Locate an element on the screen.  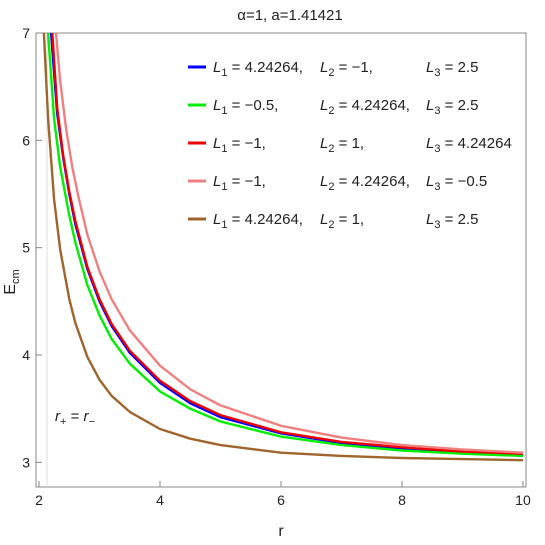
x-axis-title: r is located at coordinates (281, 531).